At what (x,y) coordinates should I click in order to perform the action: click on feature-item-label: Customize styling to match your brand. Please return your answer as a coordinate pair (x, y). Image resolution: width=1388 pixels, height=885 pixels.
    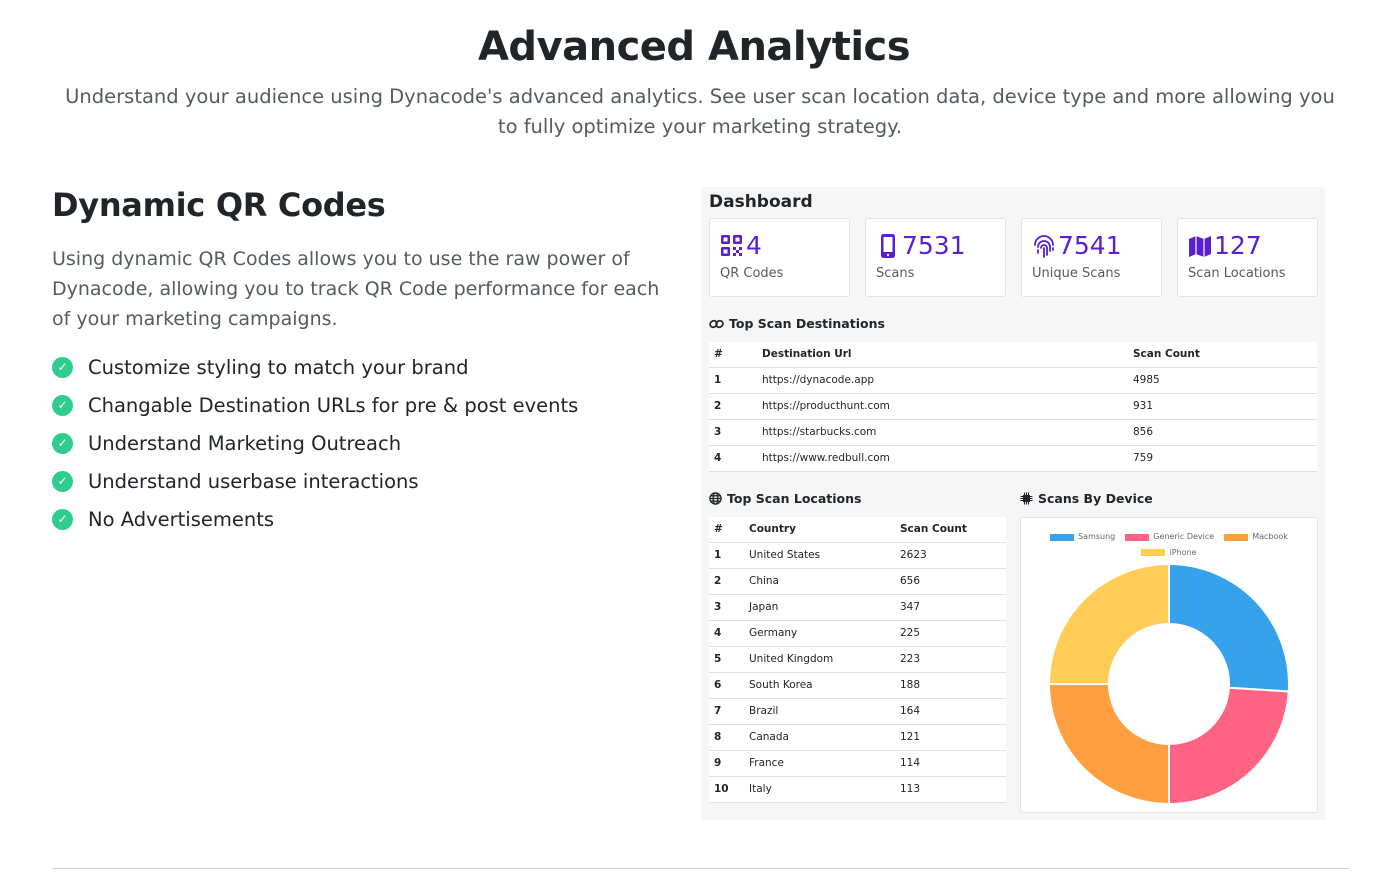
    Looking at the image, I should click on (278, 367).